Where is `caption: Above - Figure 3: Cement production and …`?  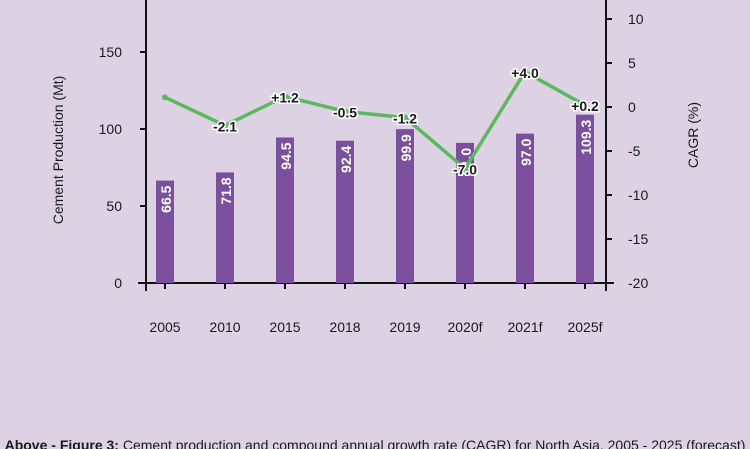 caption: Above - Figure 3: Cement production and … is located at coordinates (375, 443).